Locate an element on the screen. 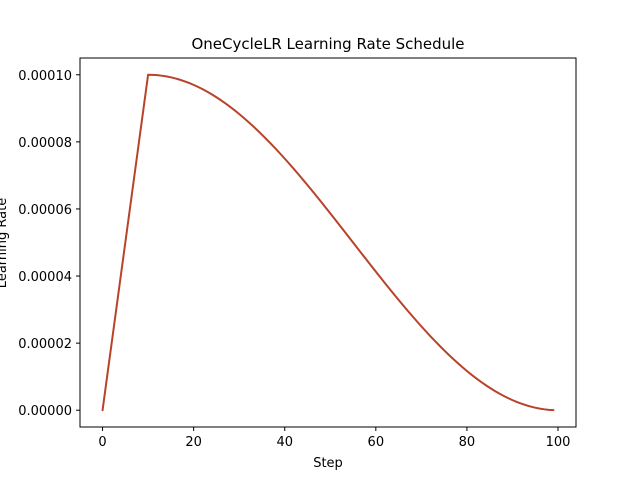 Image resolution: width=640 pixels, height=480 pixels. y-tick-label: 0.00010 is located at coordinates (45, 76).